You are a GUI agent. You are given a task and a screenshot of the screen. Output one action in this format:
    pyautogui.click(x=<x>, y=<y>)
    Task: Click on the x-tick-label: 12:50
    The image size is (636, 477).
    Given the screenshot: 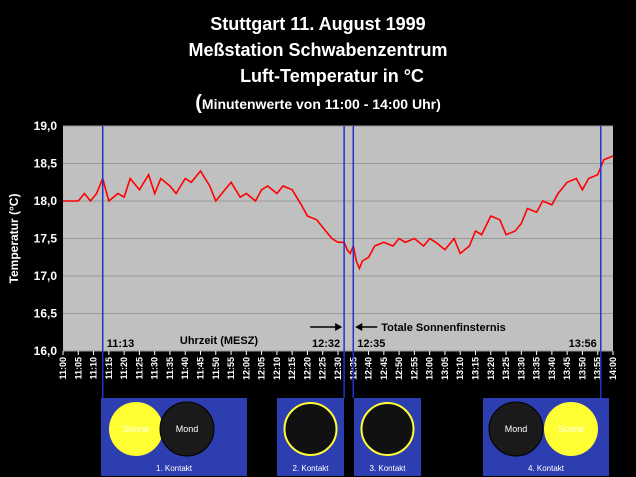 What is the action you would take?
    pyautogui.click(x=399, y=368)
    